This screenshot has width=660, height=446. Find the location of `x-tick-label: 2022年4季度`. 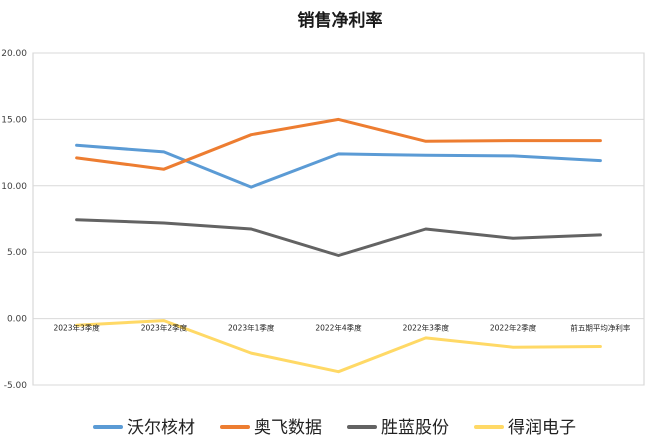

x-tick-label: 2022年4季度 is located at coordinates (338, 328).